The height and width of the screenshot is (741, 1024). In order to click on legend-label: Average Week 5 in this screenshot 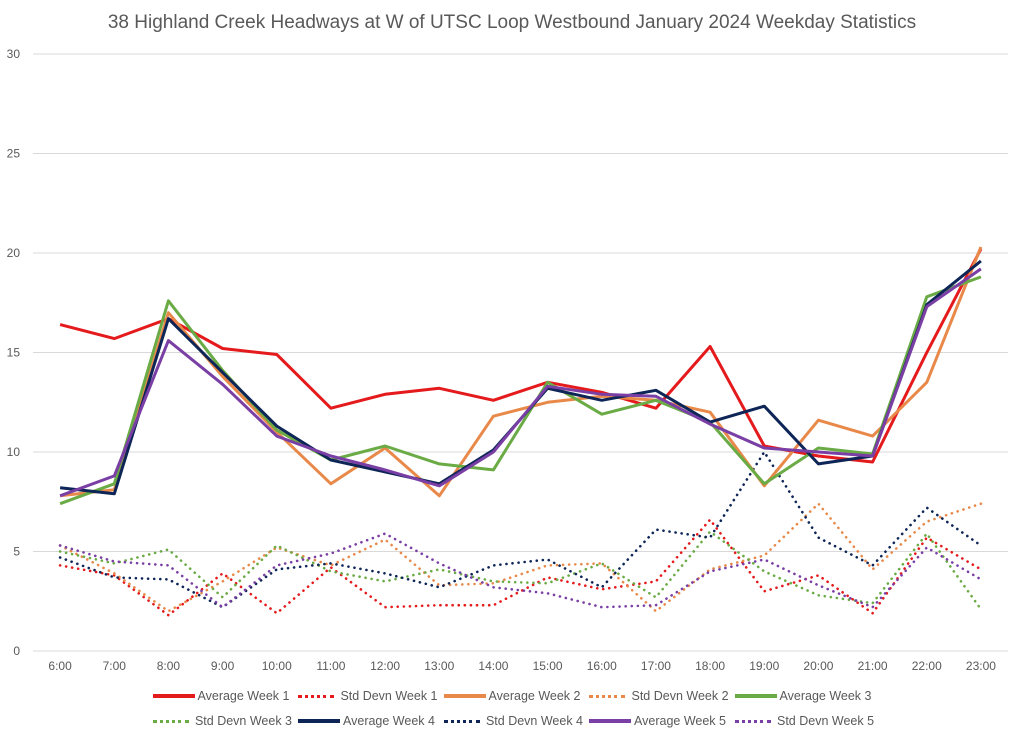, I will do `click(680, 721)`.